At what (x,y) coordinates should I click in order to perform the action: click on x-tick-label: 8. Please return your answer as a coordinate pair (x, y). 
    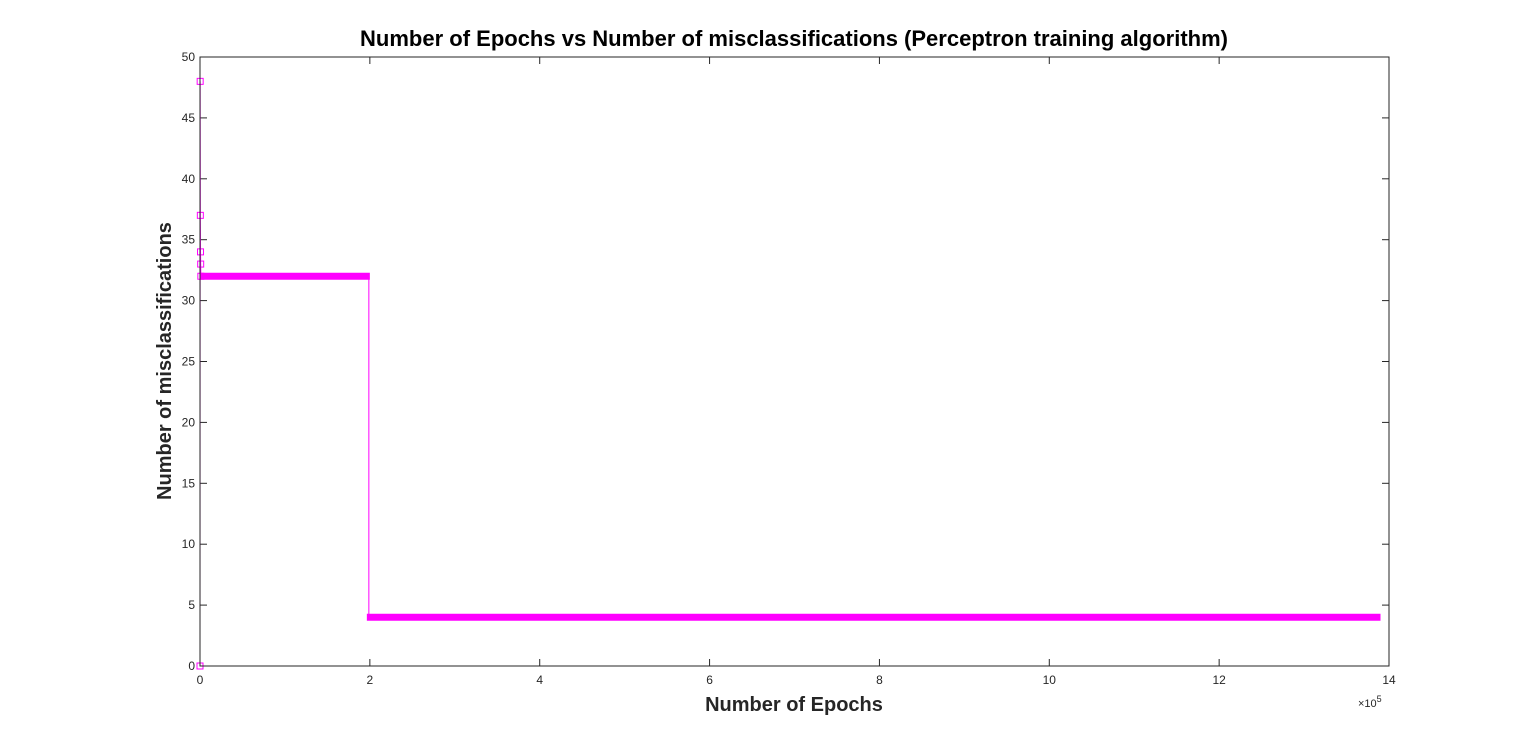
    Looking at the image, I should click on (879, 680).